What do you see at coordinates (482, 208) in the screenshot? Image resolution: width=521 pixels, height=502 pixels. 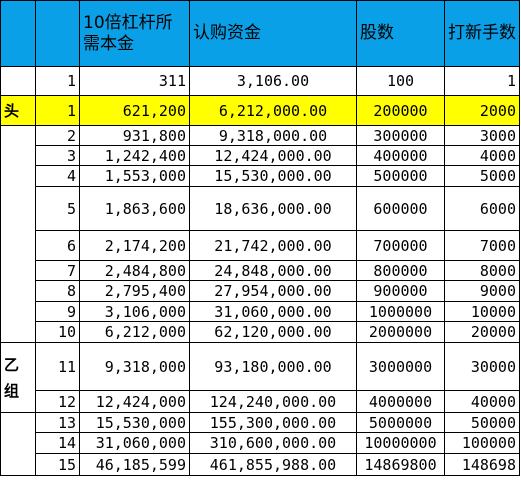 I see `lots-cell: 6000` at bounding box center [482, 208].